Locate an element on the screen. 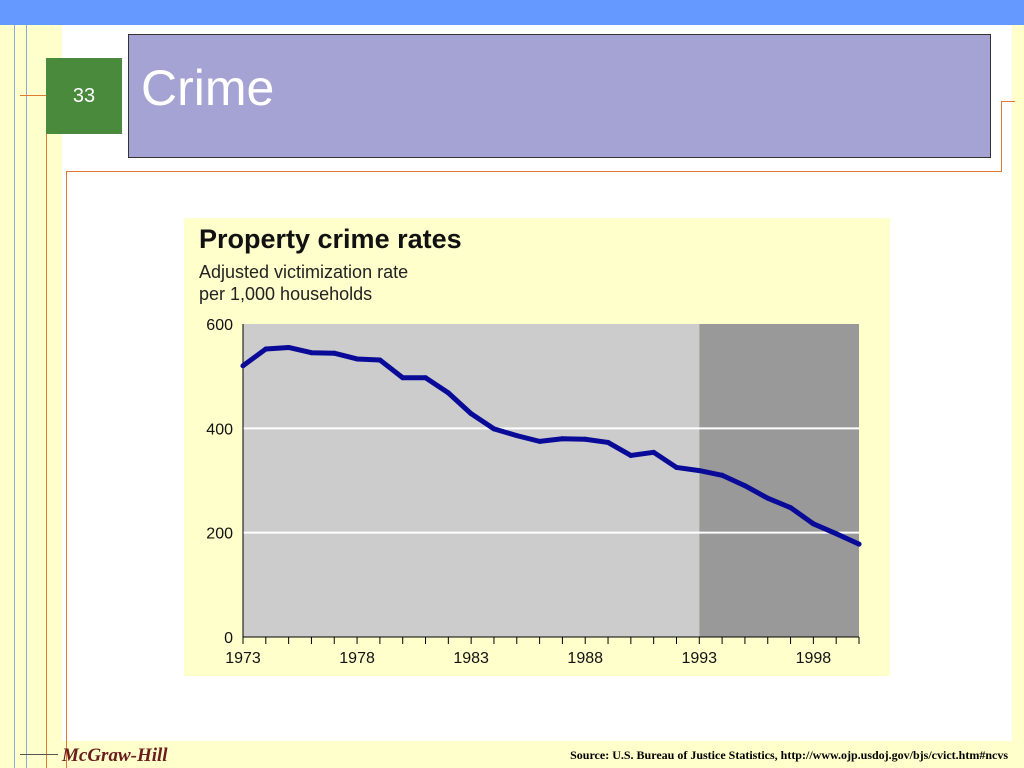 The height and width of the screenshot is (768, 1024). decor-line-footer is located at coordinates (39, 754).